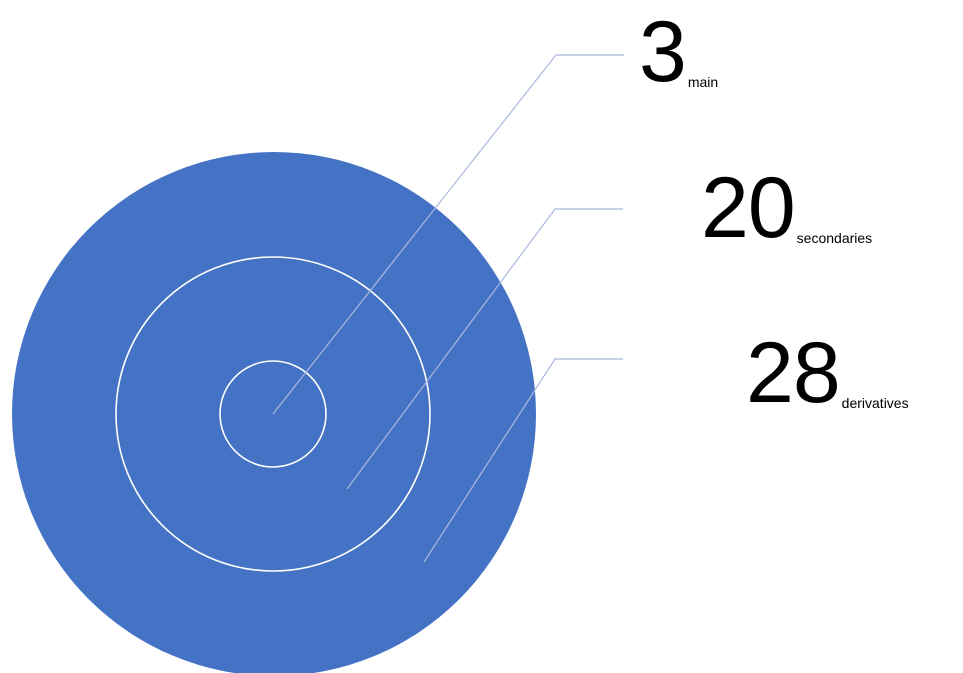  I want to click on secondaries-caption: secondaries, so click(834, 237).